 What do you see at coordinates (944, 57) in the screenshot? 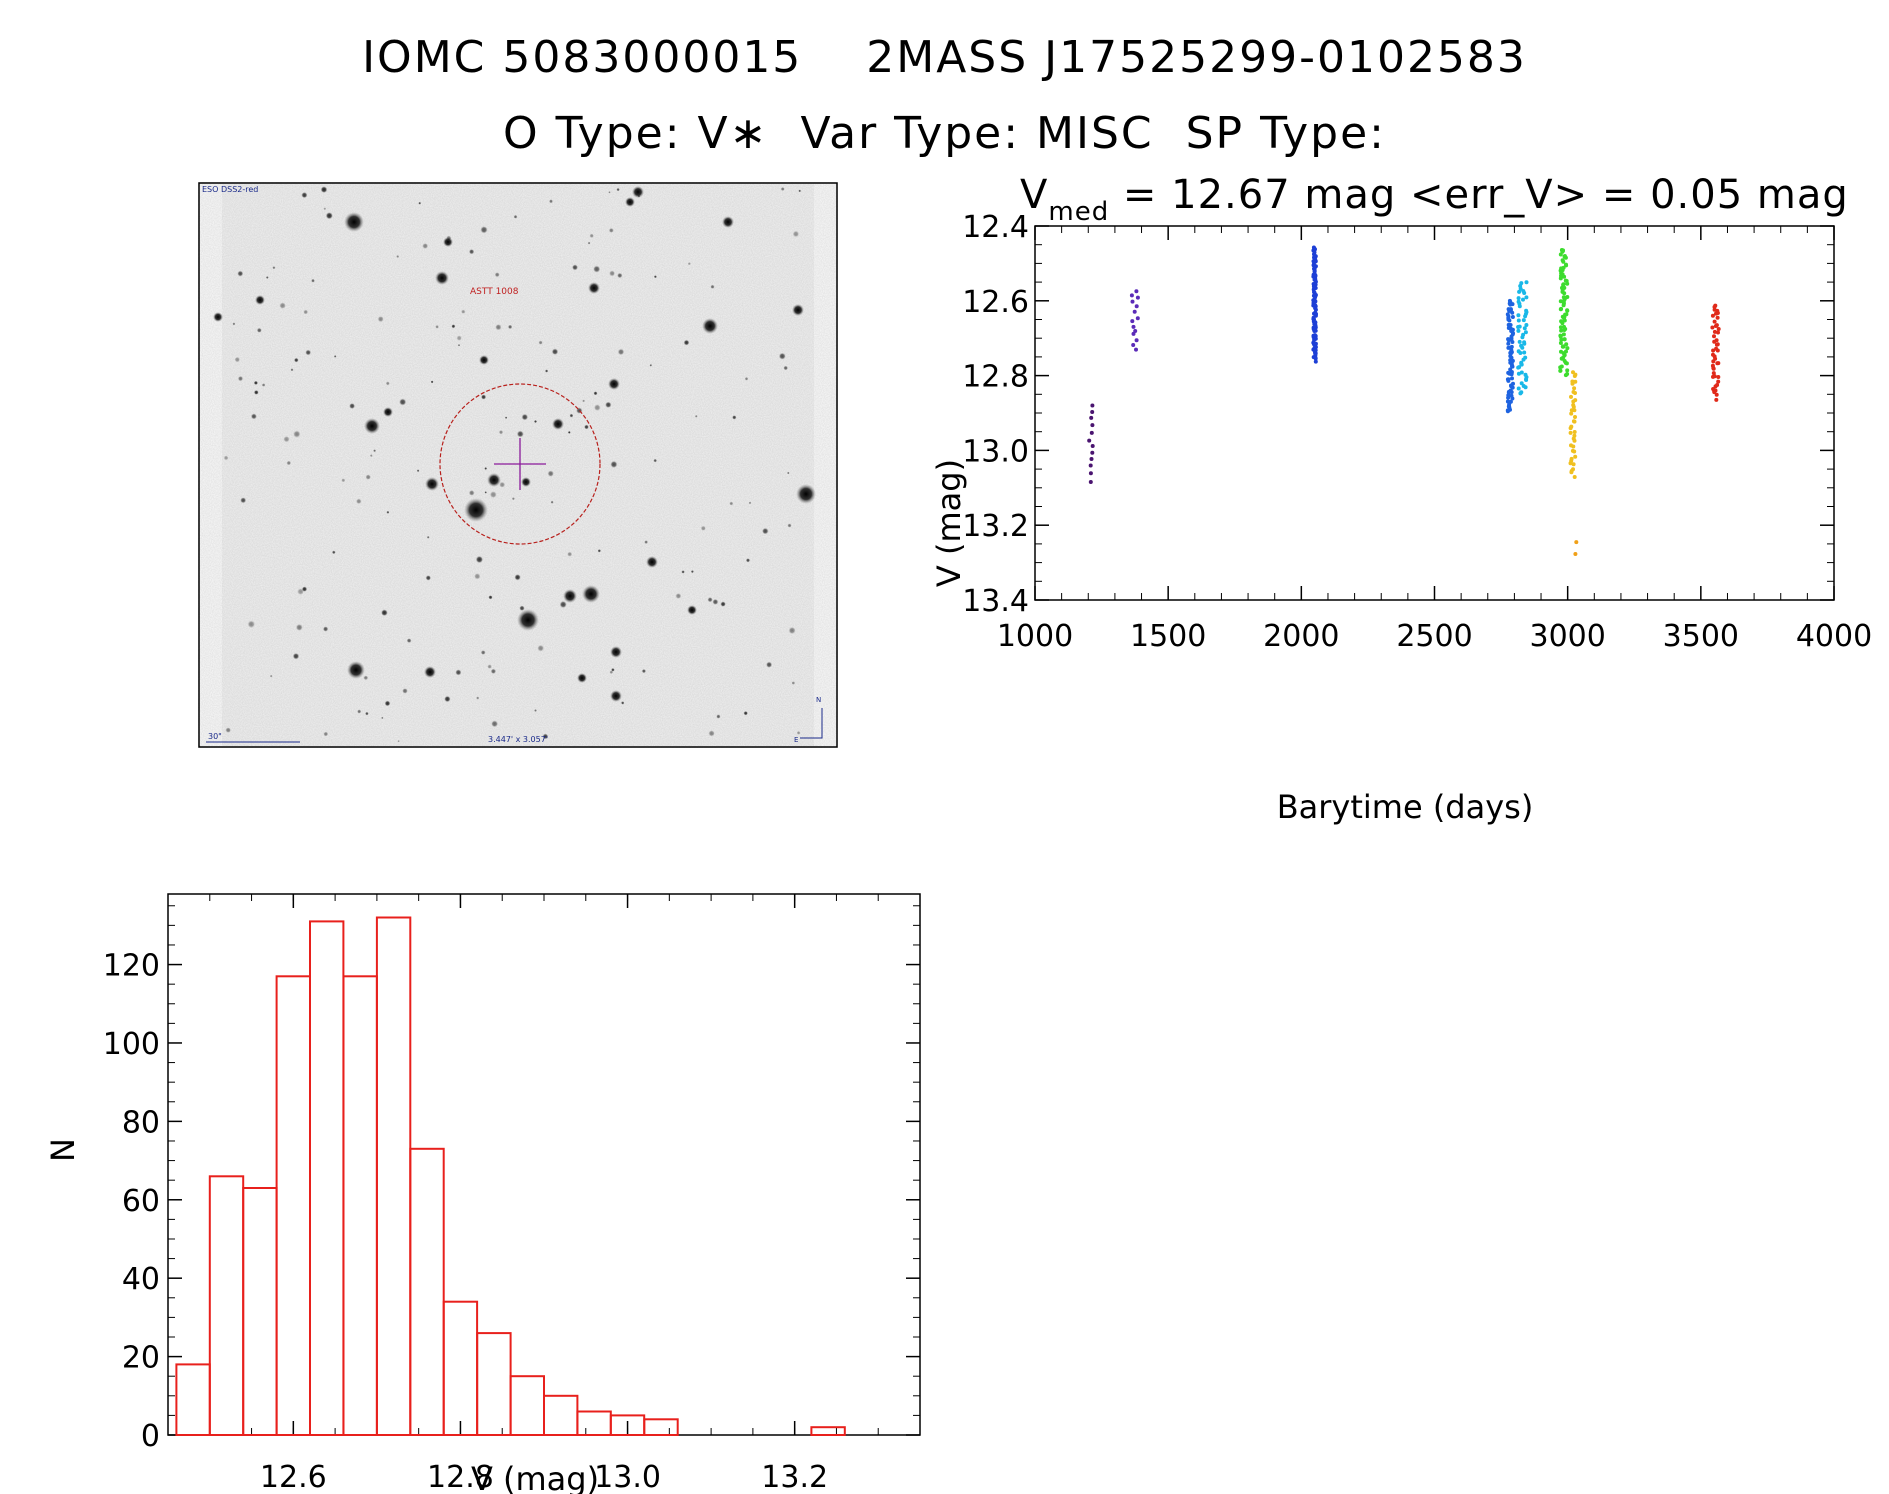
I see `page-title: IOMC 5083000015 2MASS J17525299-0102583` at bounding box center [944, 57].